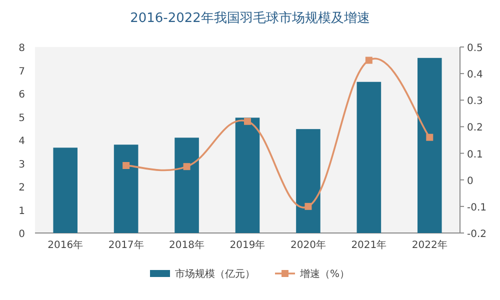 The image size is (500, 300). Describe the element at coordinates (324, 274) in the screenshot. I see `legend-label: 增速（%）` at that location.